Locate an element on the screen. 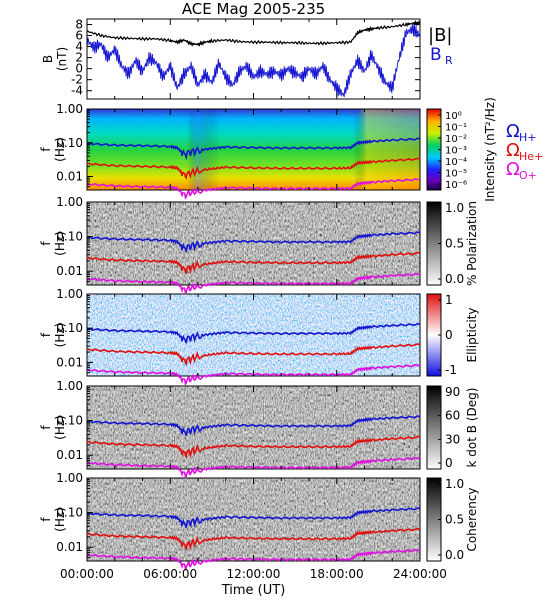 This screenshot has height=600, width=550. colorbar-tick-label: -1 is located at coordinates (451, 370).